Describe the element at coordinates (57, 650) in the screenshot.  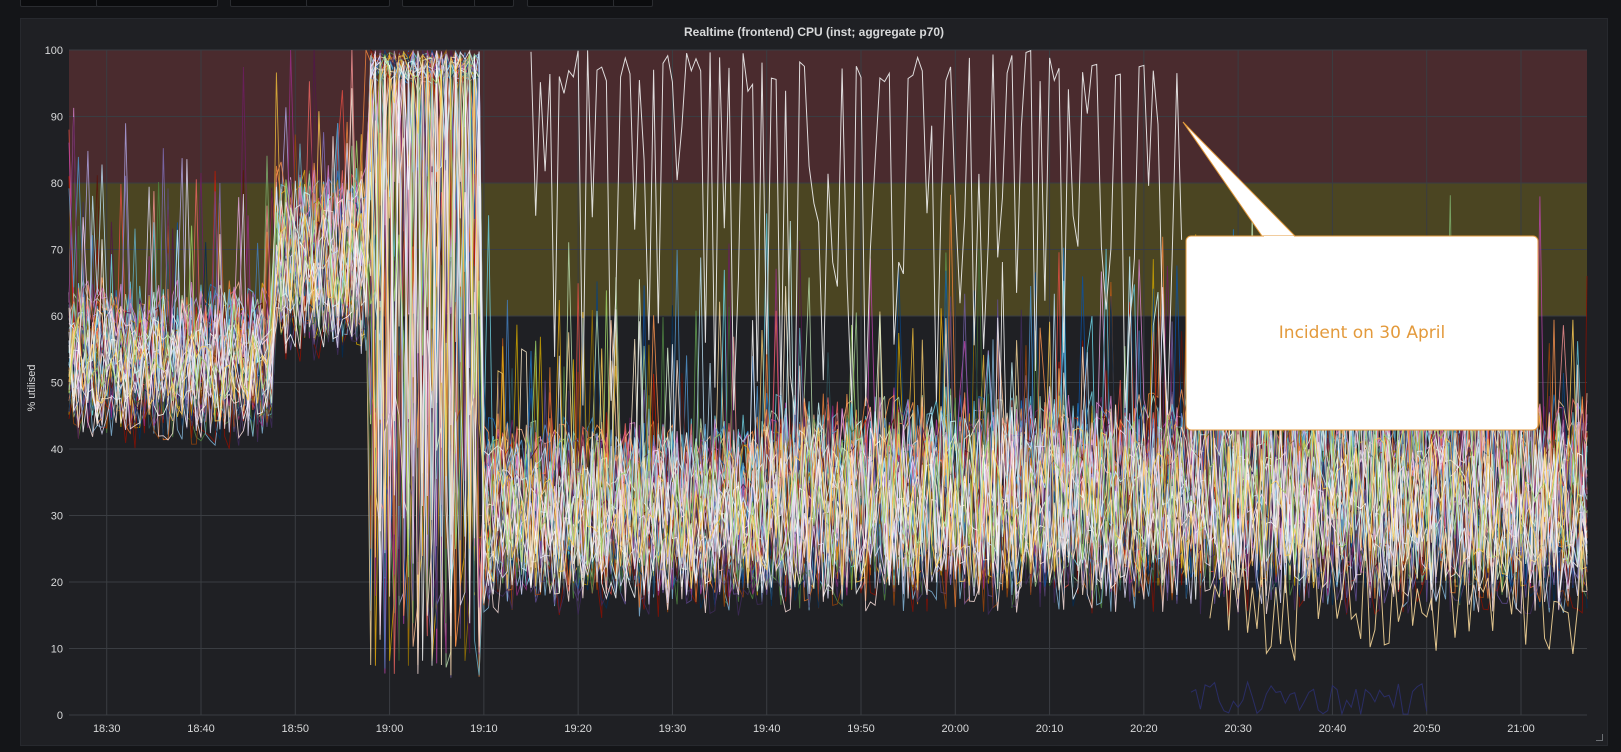
I see `y-tick-label: 10` at that location.